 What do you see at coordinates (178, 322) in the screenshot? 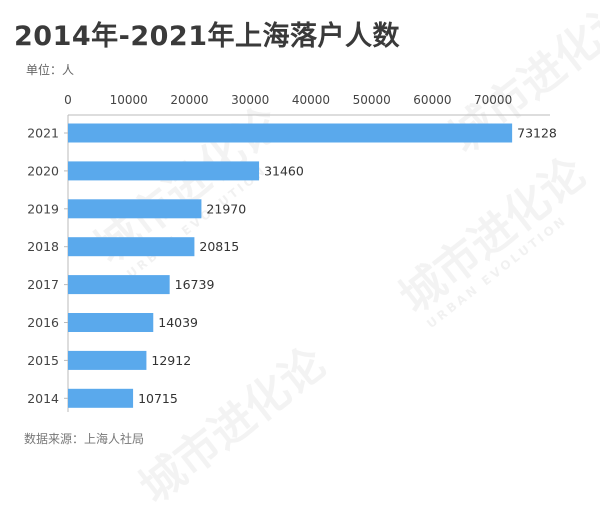
I see `bar-value-label: 14039` at bounding box center [178, 322].